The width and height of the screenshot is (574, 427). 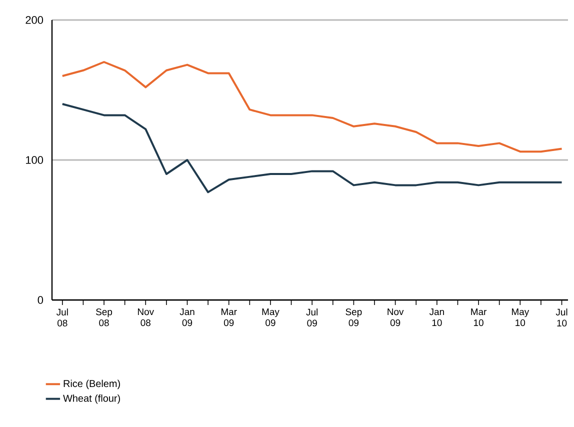 What do you see at coordinates (271, 317) in the screenshot?
I see `x-tick-label: May 09` at bounding box center [271, 317].